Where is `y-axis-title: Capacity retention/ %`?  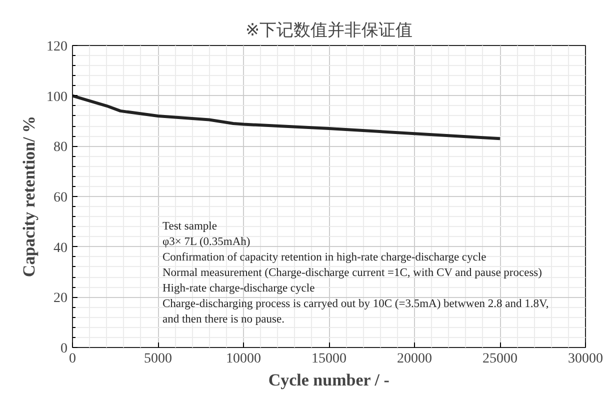 y-axis-title: Capacity retention/ % is located at coordinates (29, 197).